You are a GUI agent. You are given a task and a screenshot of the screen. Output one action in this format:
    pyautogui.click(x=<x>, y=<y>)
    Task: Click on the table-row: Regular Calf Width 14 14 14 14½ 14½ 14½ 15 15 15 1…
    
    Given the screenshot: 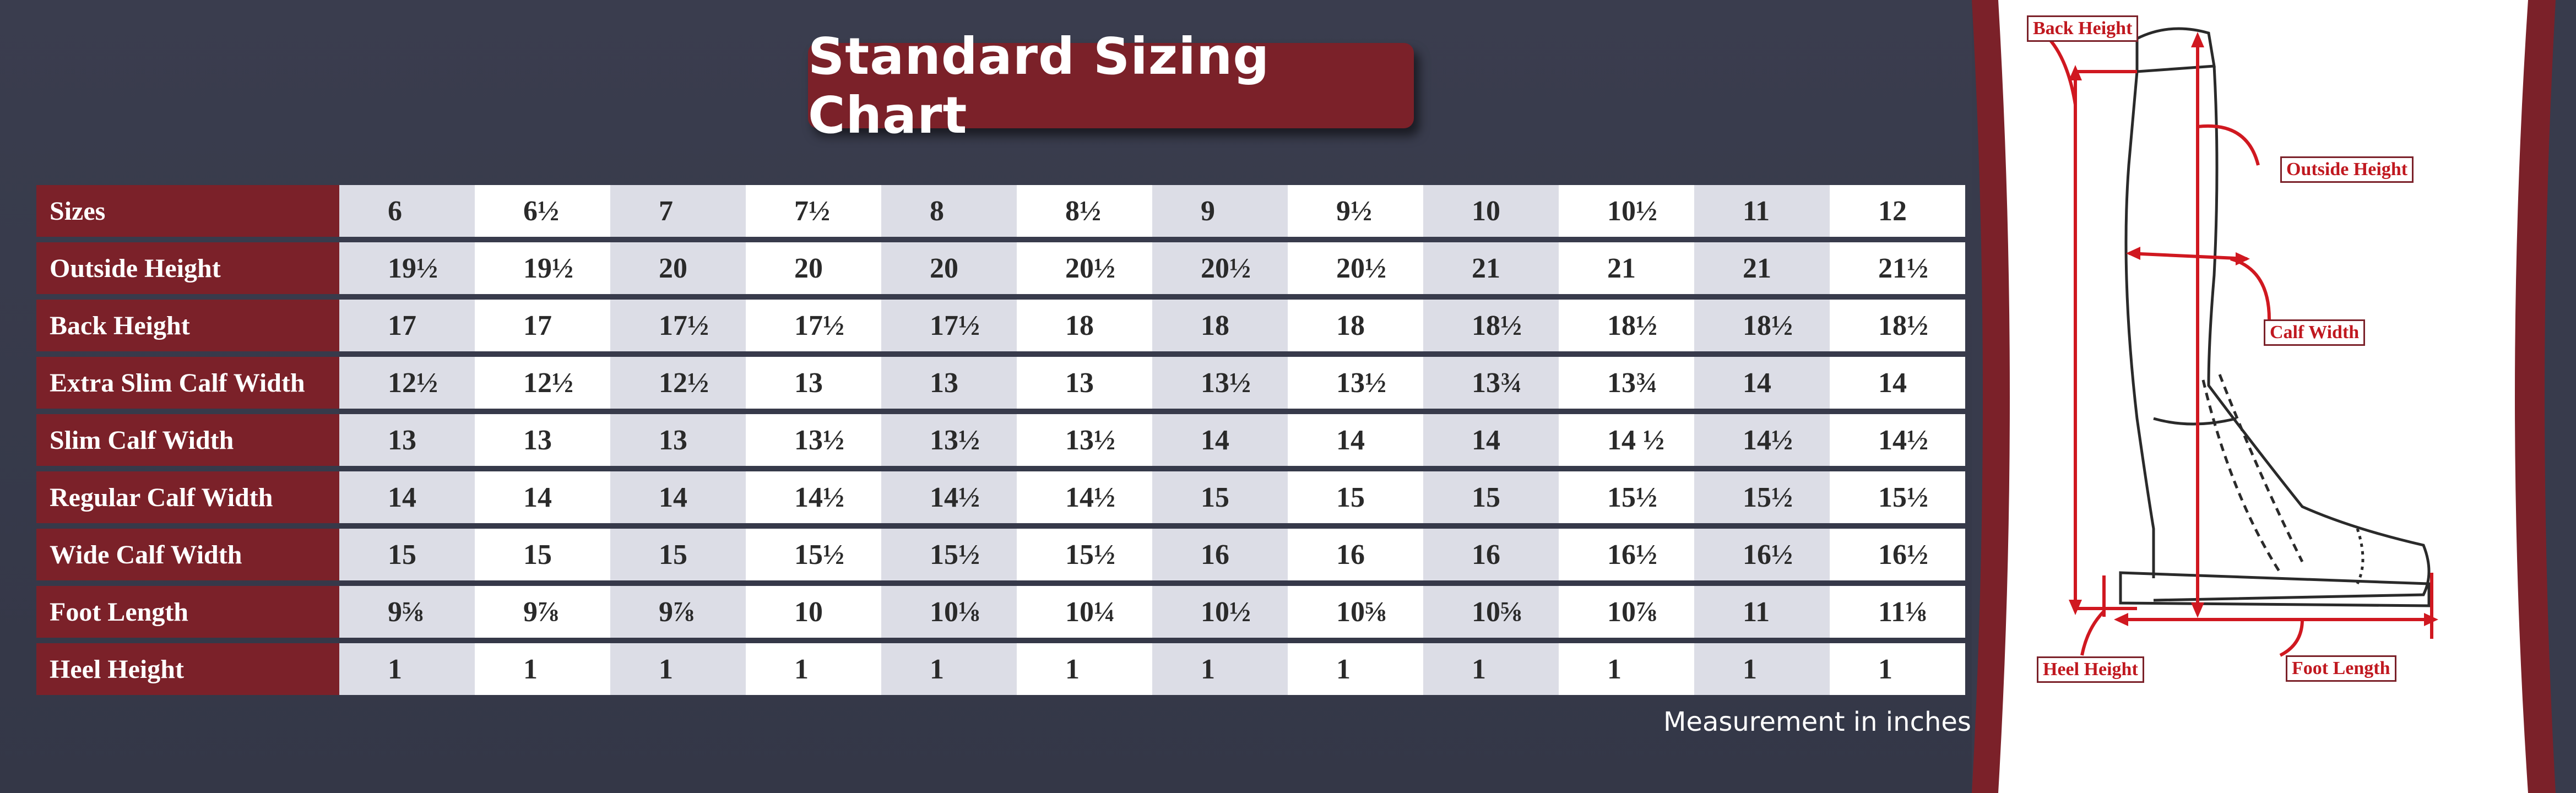 What is the action you would take?
    pyautogui.click(x=1001, y=497)
    